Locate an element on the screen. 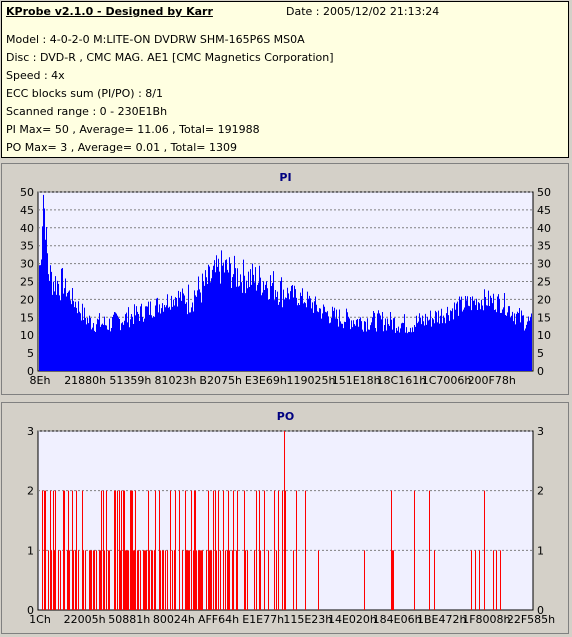 The image size is (572, 637). chart-title: PI is located at coordinates (285, 177).